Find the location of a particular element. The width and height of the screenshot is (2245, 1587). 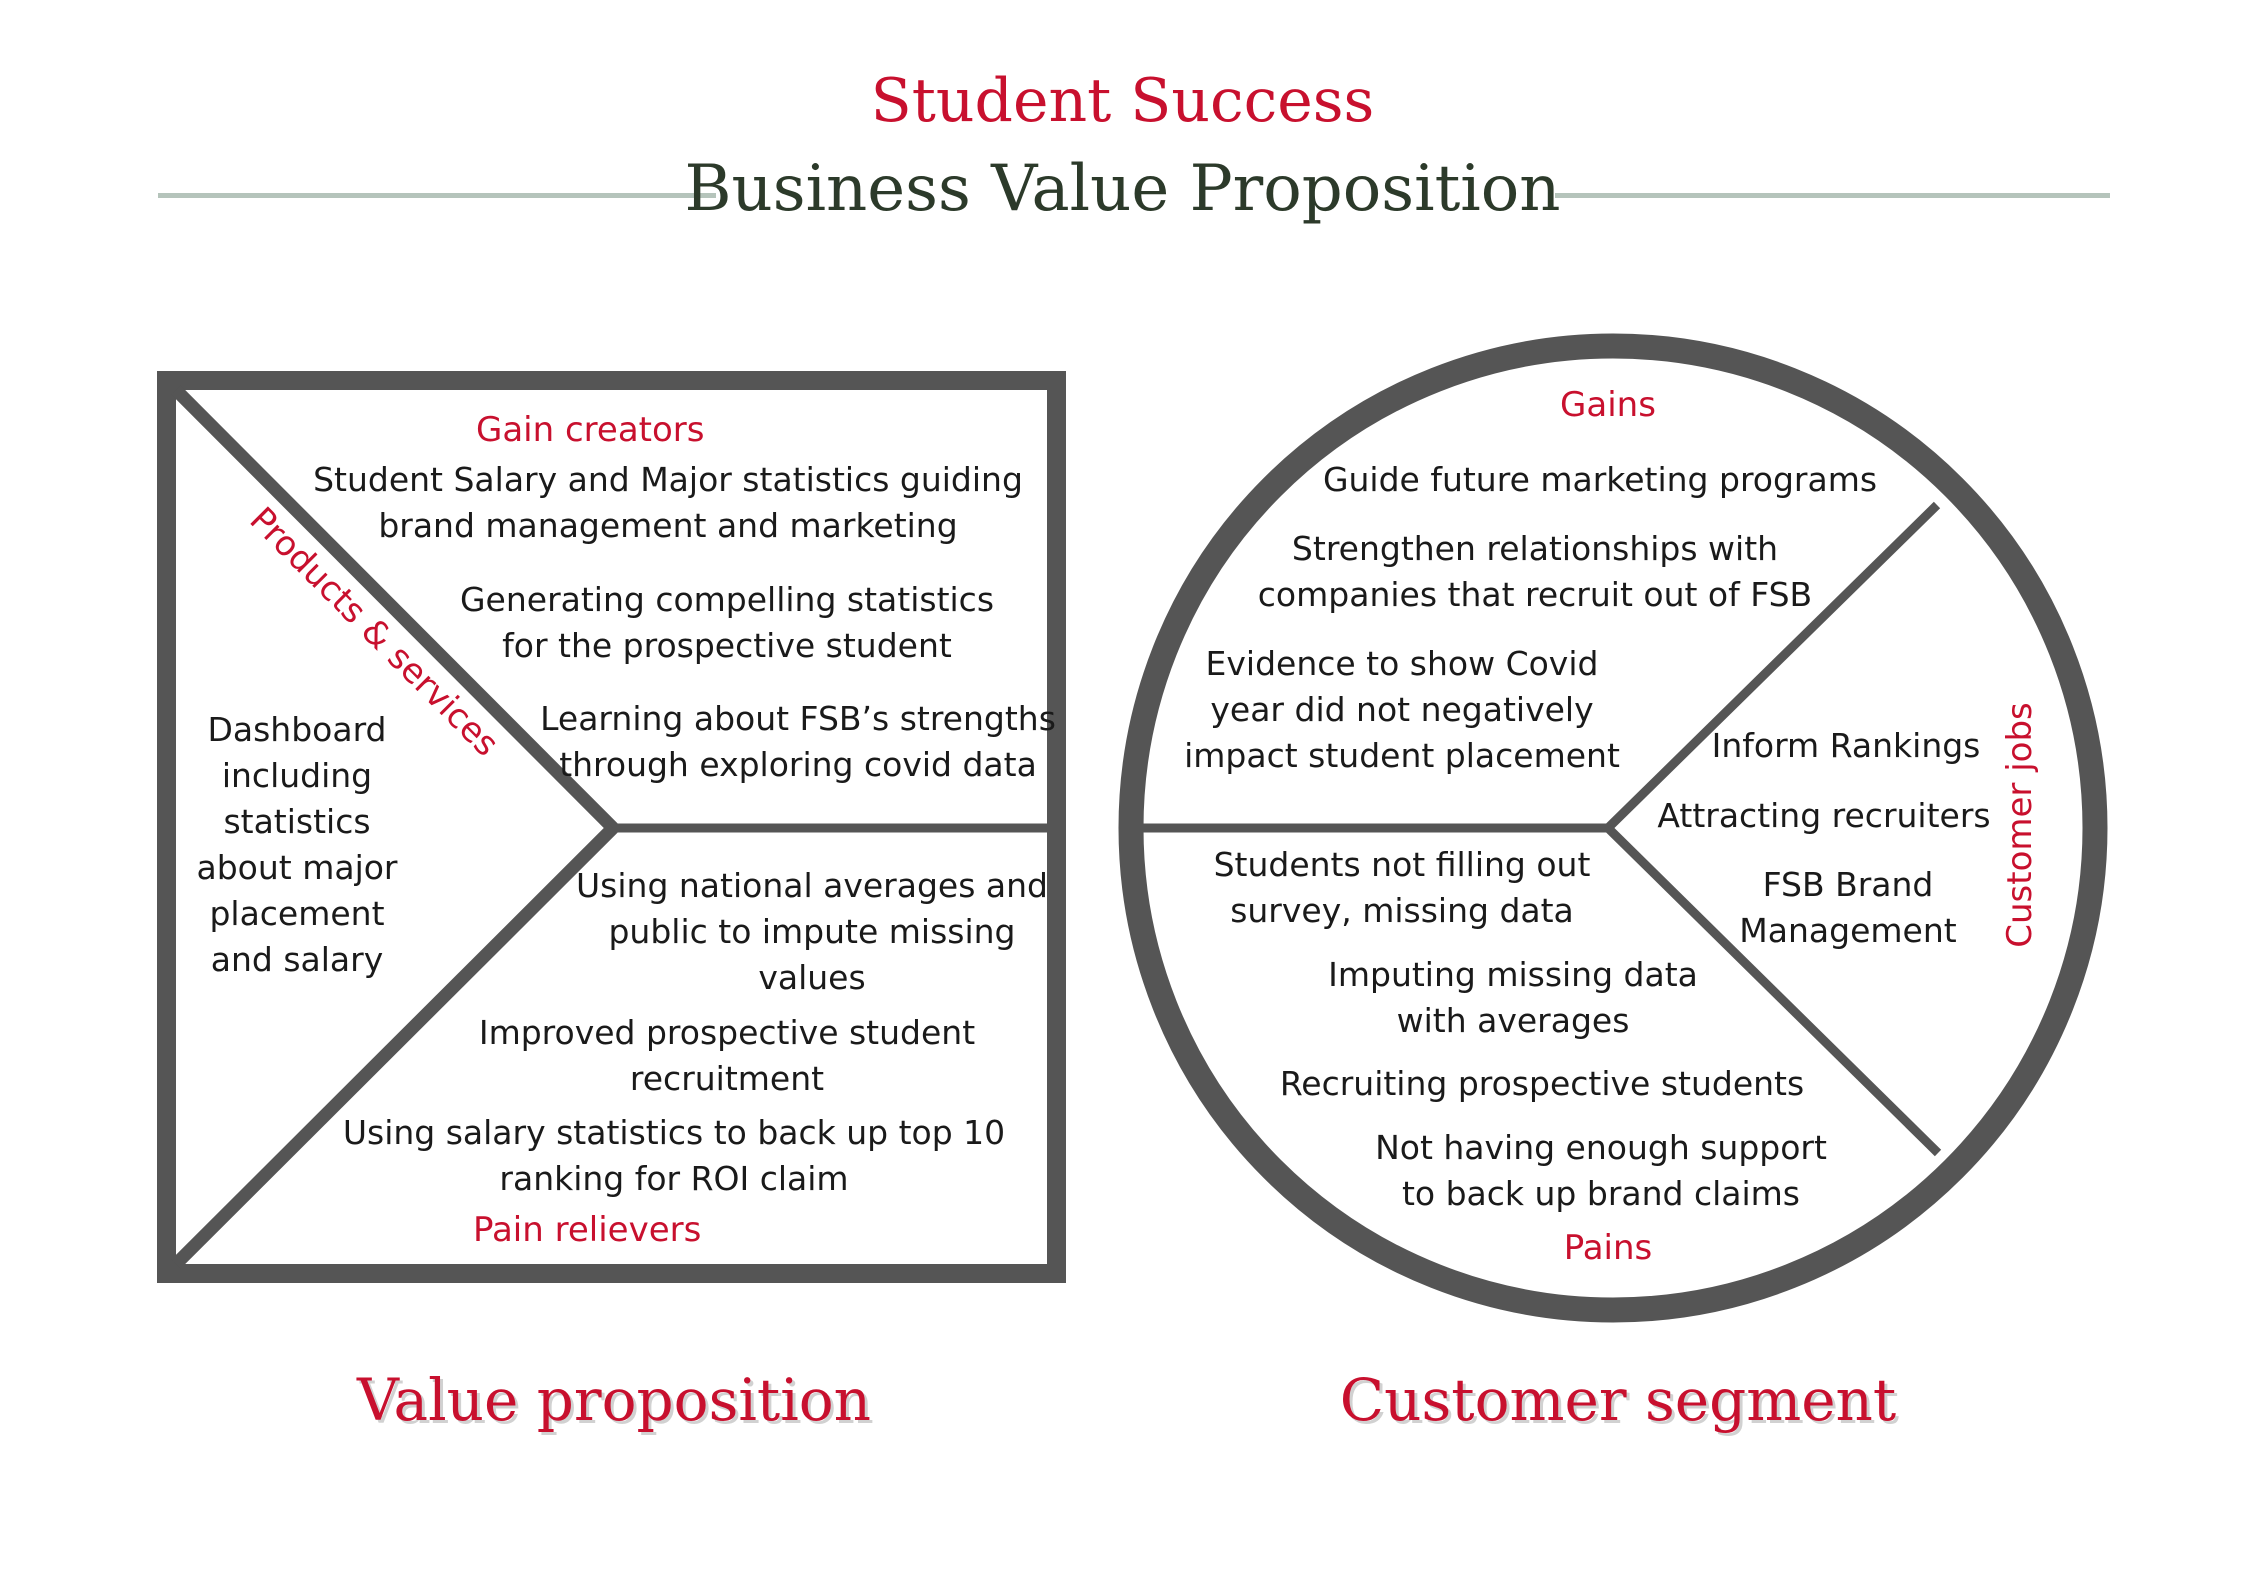

customer-segment-caption: Customer segment is located at coordinates (1618, 1400).